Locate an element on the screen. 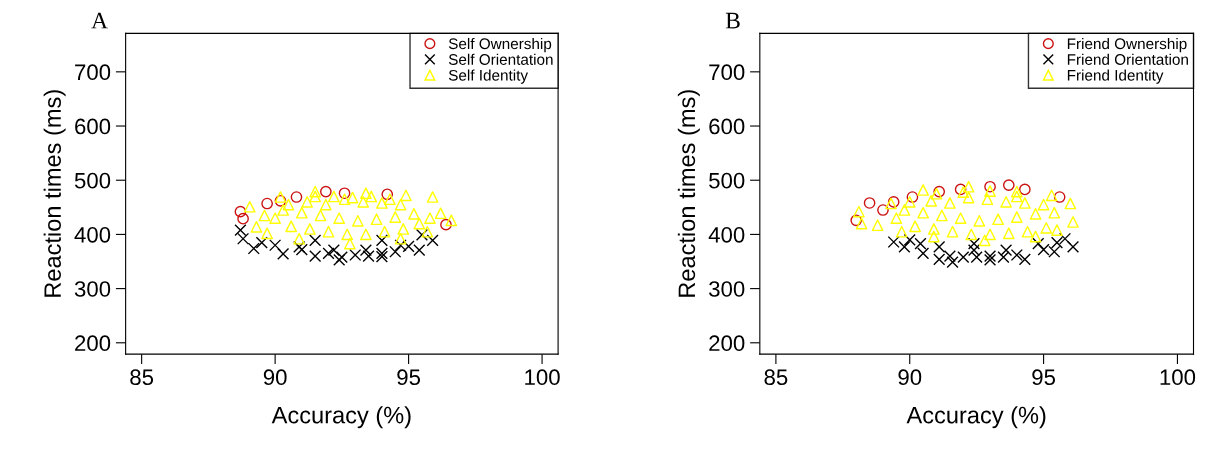  chart-title: B is located at coordinates (732, 20).